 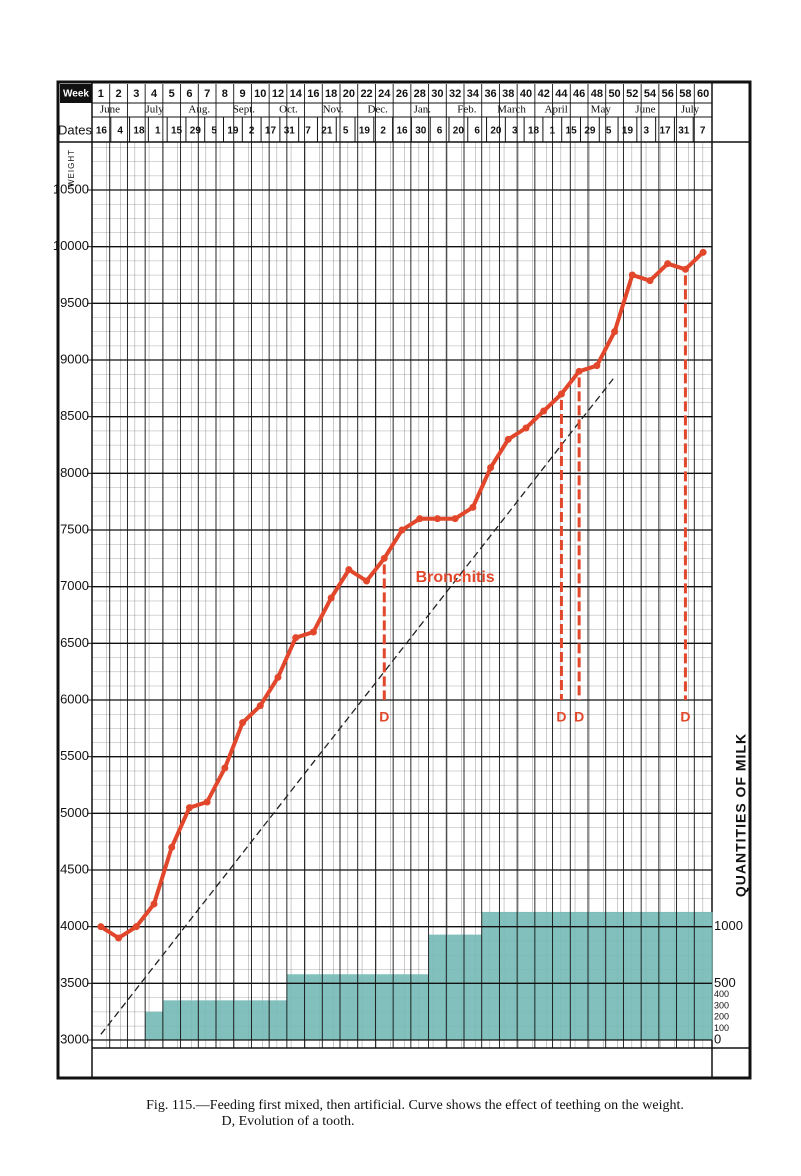 I want to click on week-label-box, so click(x=76, y=93).